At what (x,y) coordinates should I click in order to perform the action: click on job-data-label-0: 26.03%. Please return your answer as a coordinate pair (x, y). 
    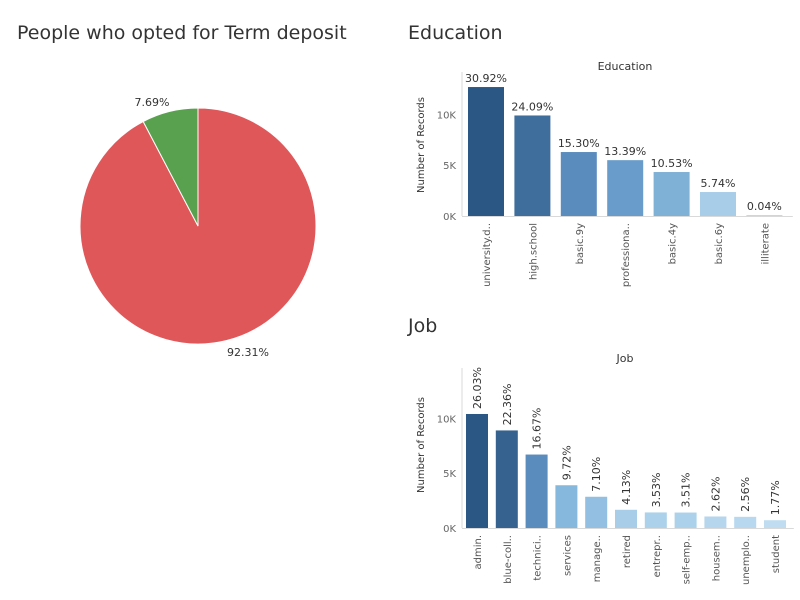
    Looking at the image, I should click on (477, 388).